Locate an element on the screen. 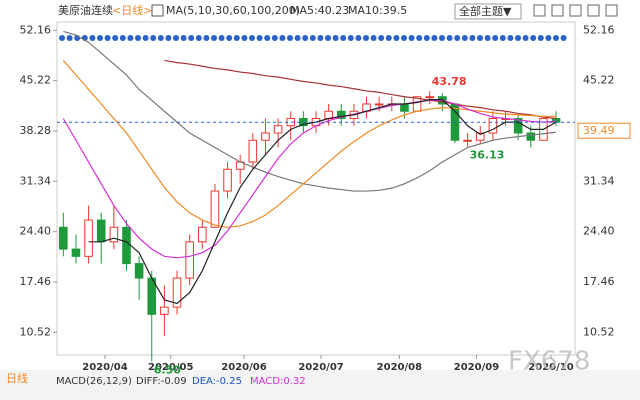  y-tick-label: 38.28 is located at coordinates (36, 130).